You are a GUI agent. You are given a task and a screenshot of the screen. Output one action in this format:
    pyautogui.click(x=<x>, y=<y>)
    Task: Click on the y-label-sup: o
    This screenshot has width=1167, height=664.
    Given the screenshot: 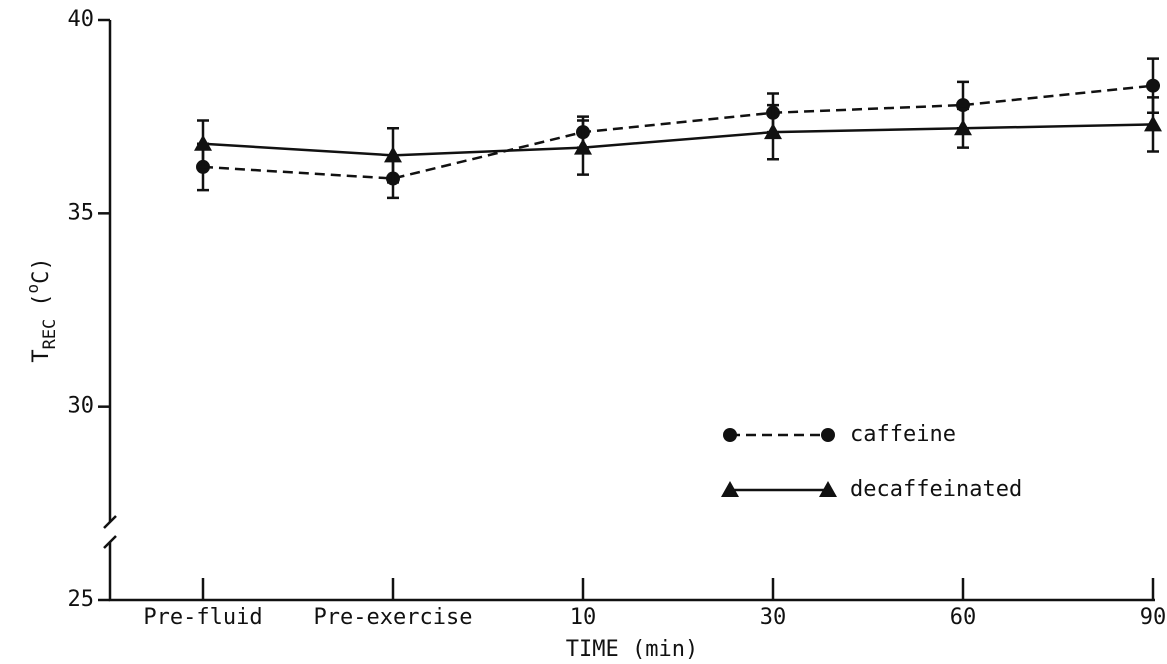 What is the action you would take?
    pyautogui.click(x=32, y=289)
    